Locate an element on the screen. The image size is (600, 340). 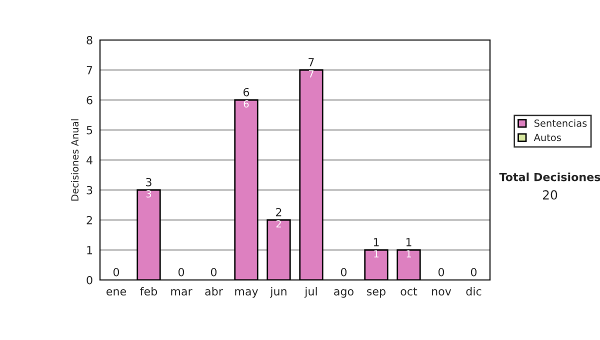
x-tick-label: abr is located at coordinates (214, 291).